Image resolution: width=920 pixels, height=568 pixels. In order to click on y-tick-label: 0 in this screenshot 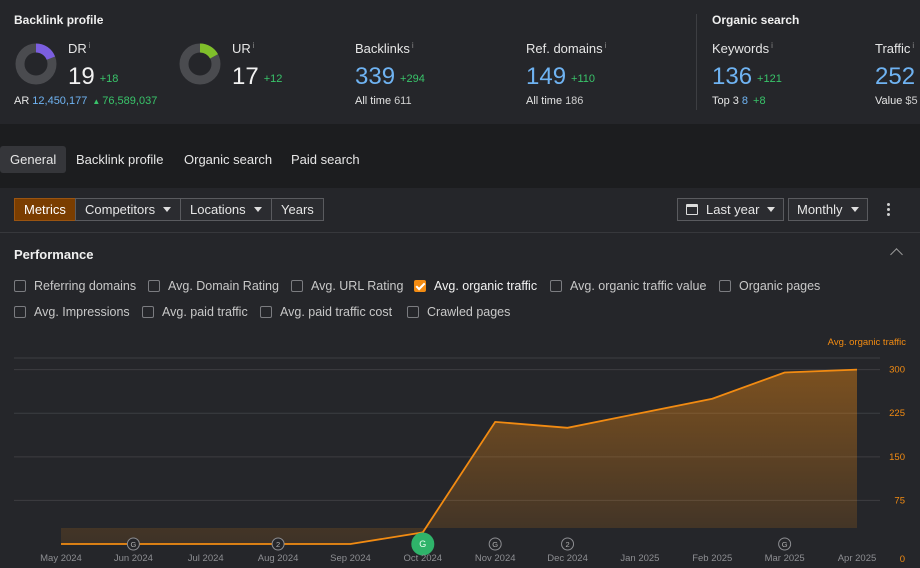, I will do `click(902, 559)`.